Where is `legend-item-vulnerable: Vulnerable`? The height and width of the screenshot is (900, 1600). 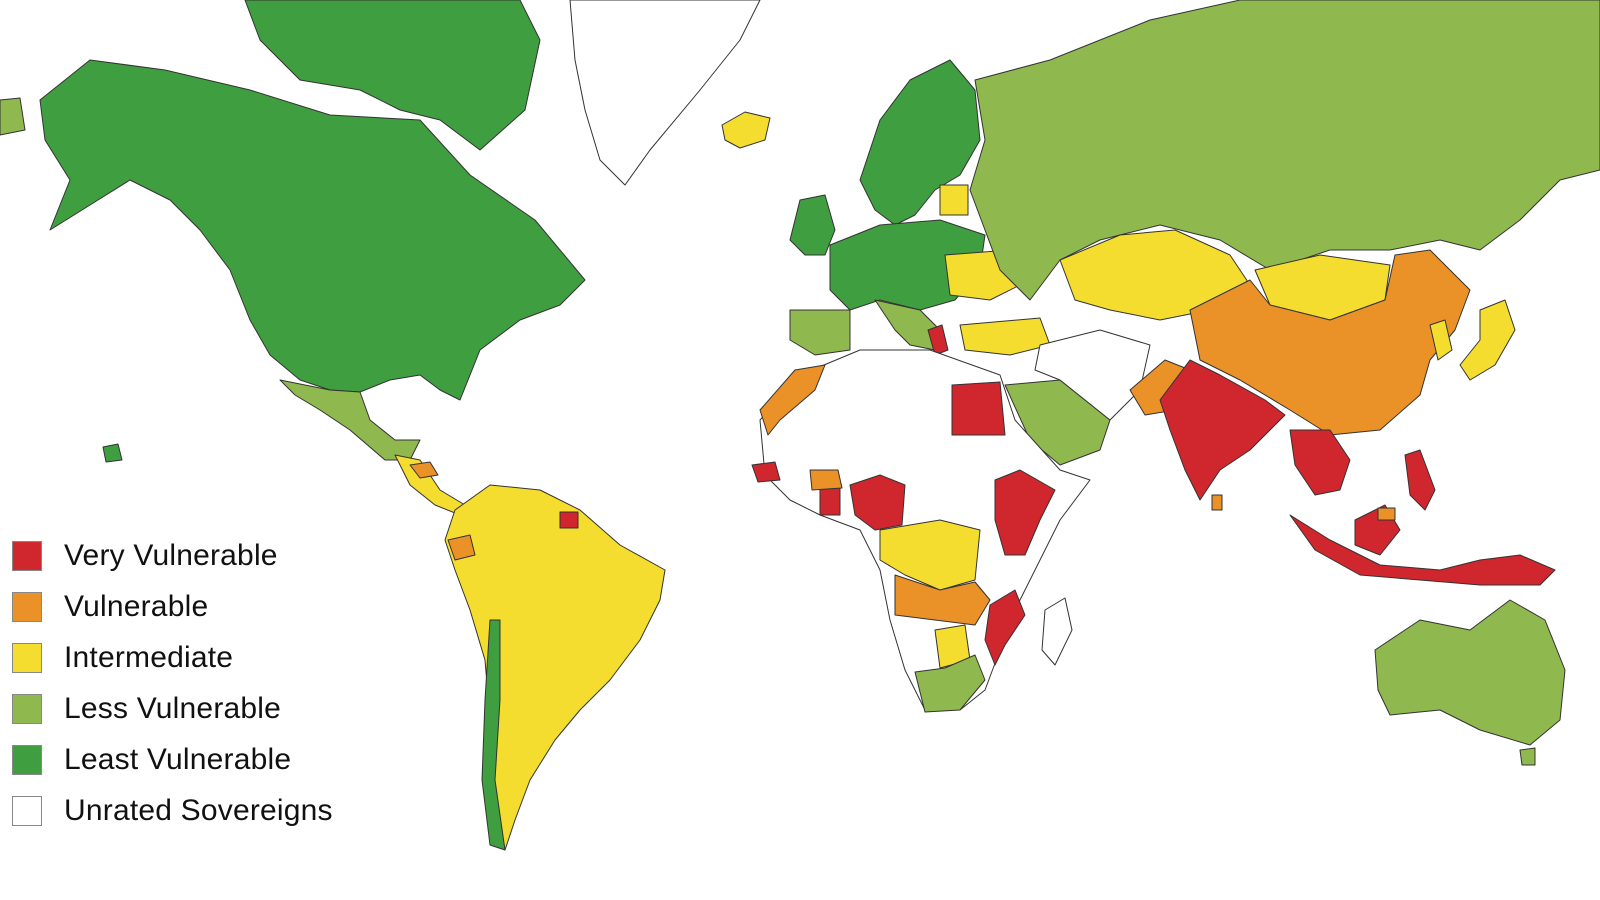 legend-item-vulnerable: Vulnerable is located at coordinates (222, 606).